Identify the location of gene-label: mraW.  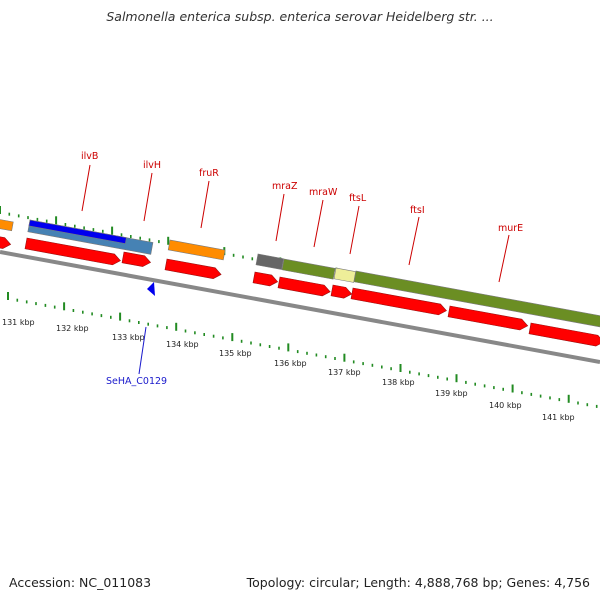
(323, 192).